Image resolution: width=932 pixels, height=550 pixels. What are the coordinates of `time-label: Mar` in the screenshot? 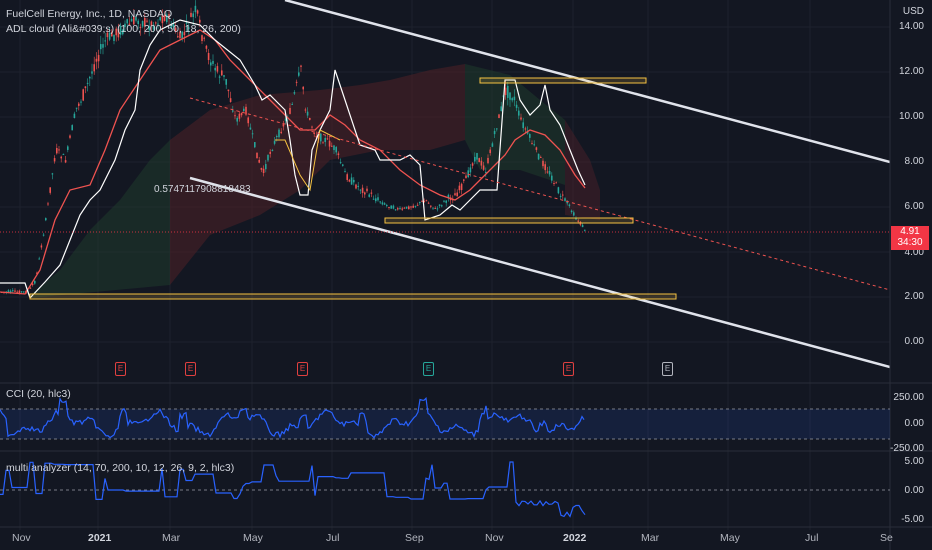 It's located at (650, 538).